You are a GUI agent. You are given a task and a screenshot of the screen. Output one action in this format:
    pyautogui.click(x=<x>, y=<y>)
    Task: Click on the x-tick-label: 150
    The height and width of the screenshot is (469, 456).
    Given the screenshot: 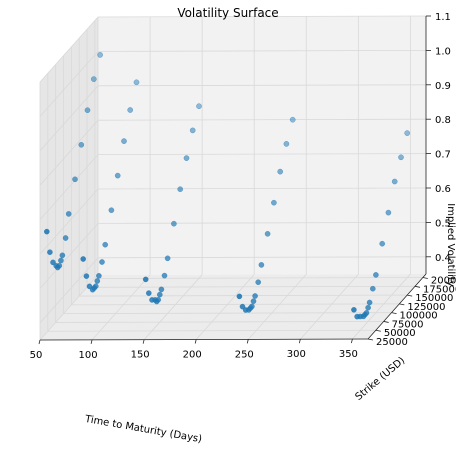 What is the action you would take?
    pyautogui.click(x=140, y=355)
    